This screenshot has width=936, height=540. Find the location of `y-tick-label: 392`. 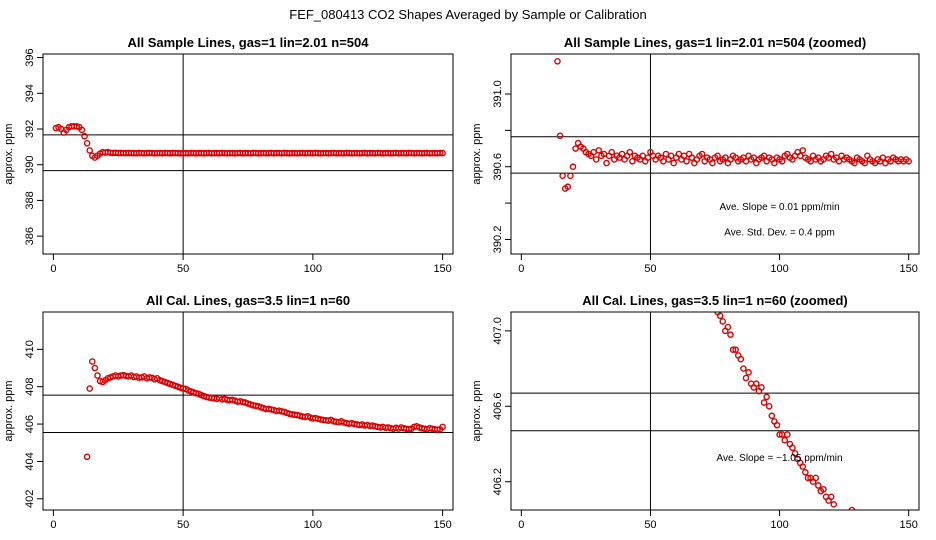

y-tick-label: 392 is located at coordinates (30, 129).